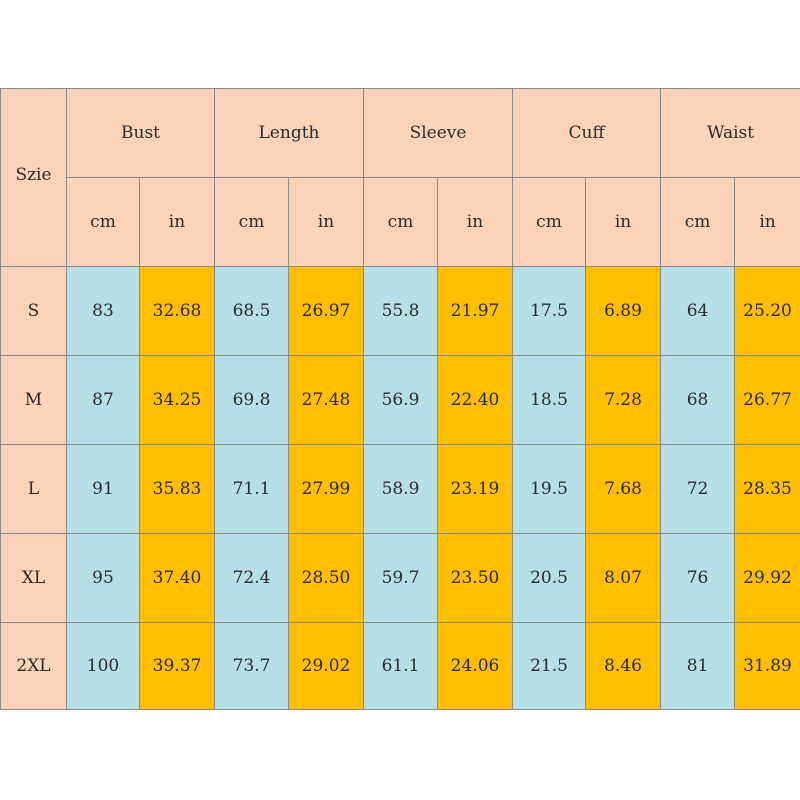  What do you see at coordinates (33, 578) in the screenshot?
I see `size-label: XL` at bounding box center [33, 578].